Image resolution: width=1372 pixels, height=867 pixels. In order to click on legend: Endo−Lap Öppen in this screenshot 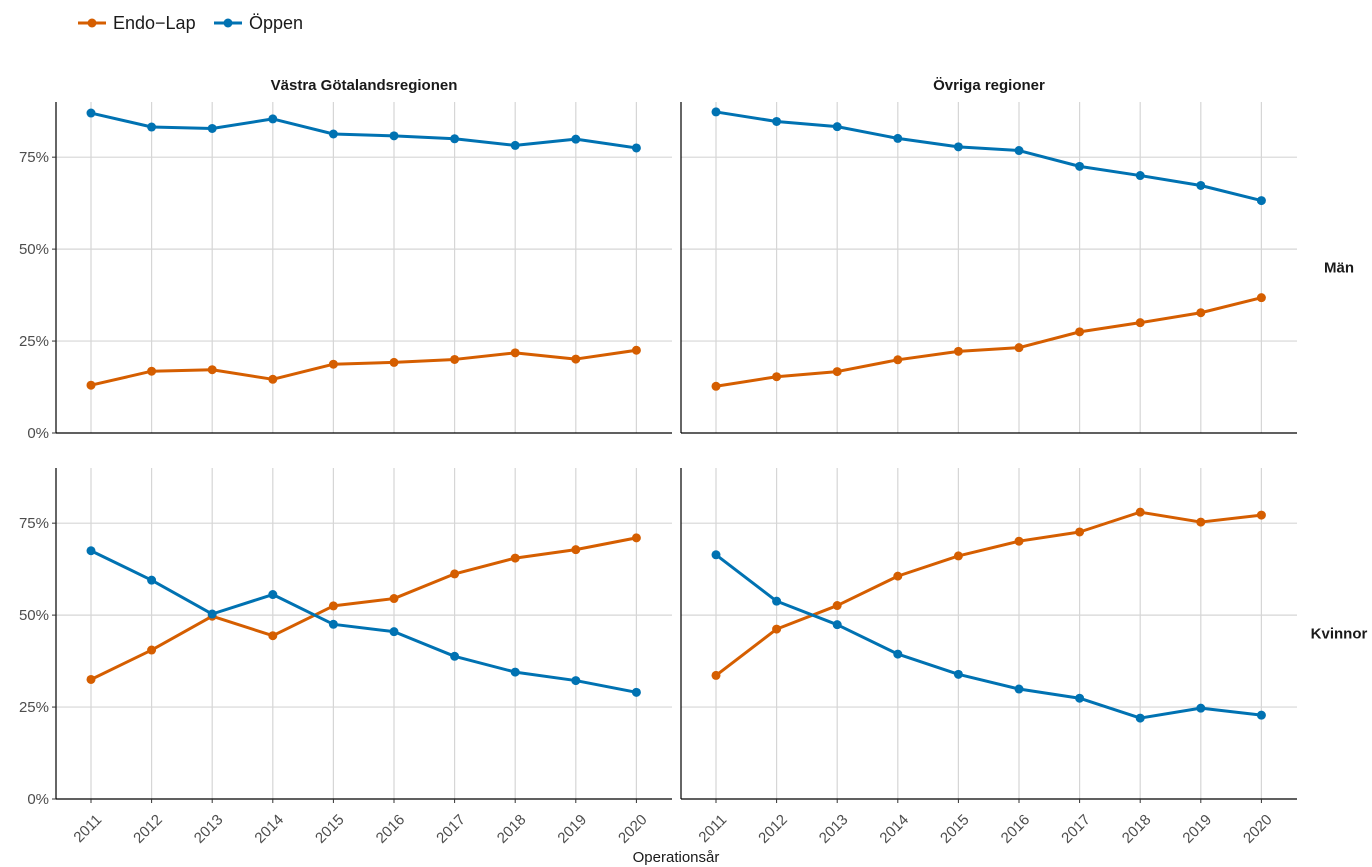, I will do `click(190, 23)`.